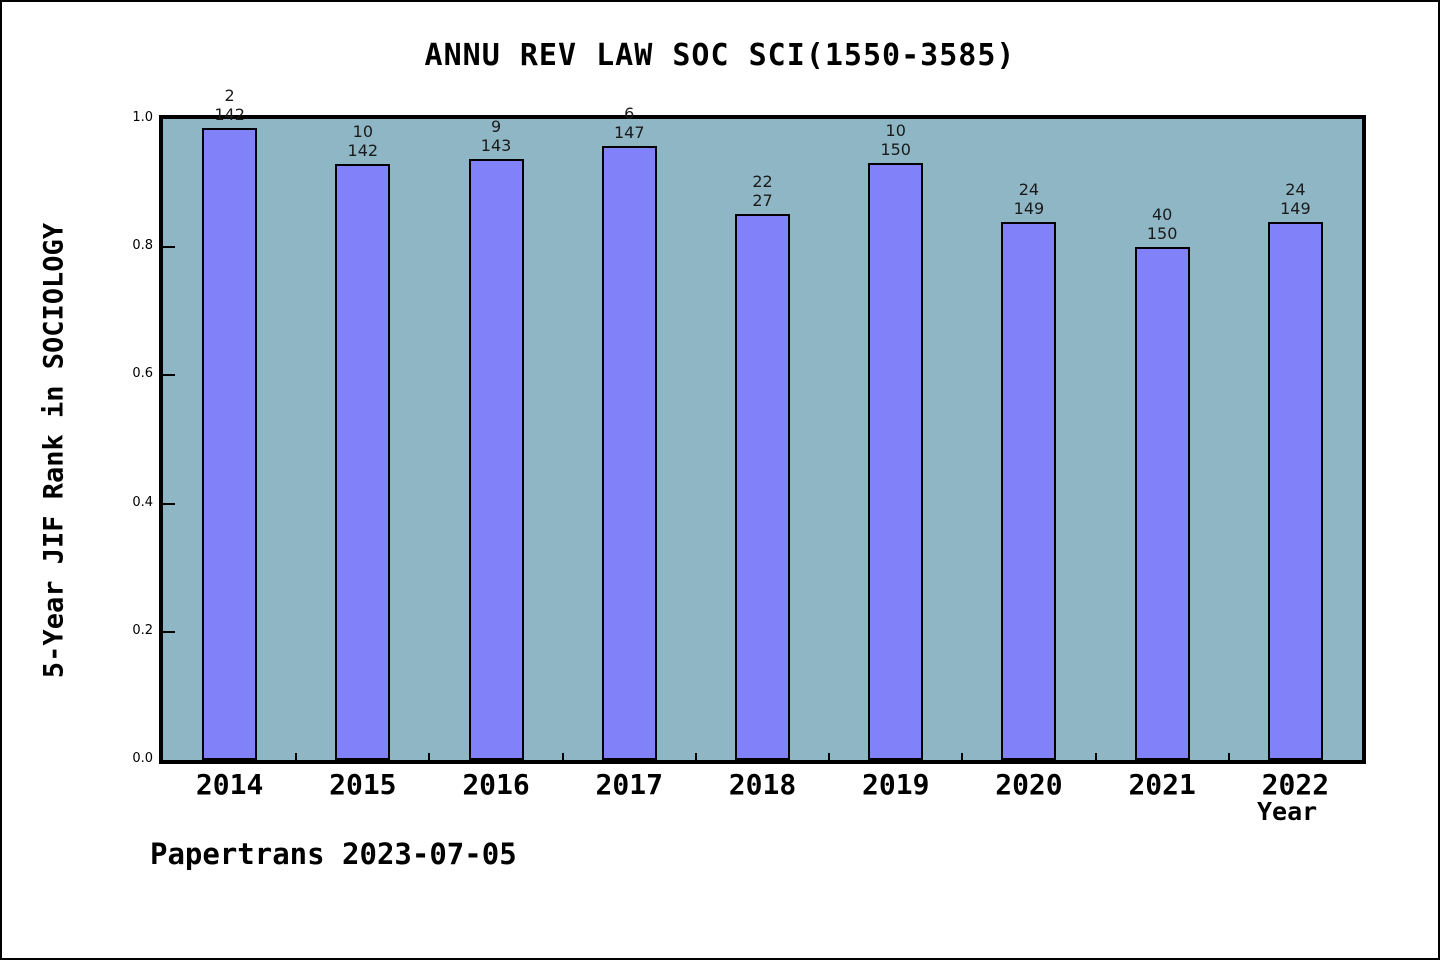  I want to click on x-tick-label-2015: 2015, so click(363, 784).